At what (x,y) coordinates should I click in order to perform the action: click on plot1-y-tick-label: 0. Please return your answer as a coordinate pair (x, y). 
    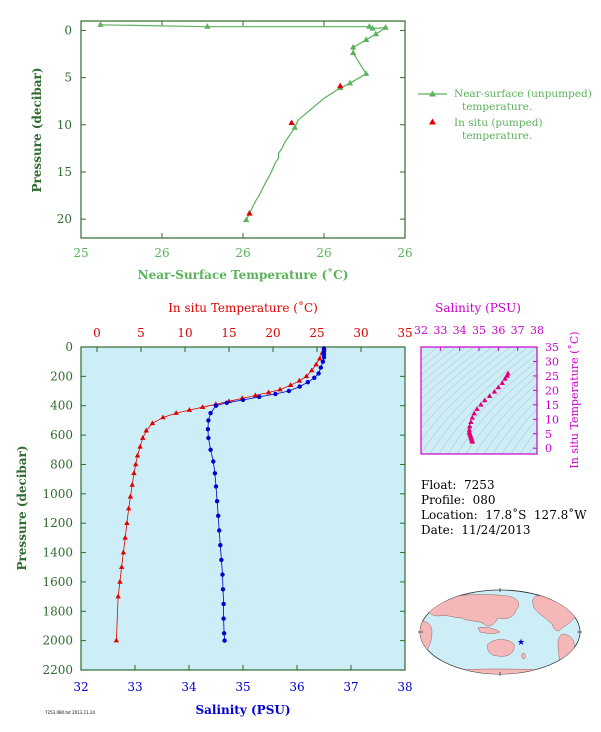
    Looking at the image, I should click on (68, 30).